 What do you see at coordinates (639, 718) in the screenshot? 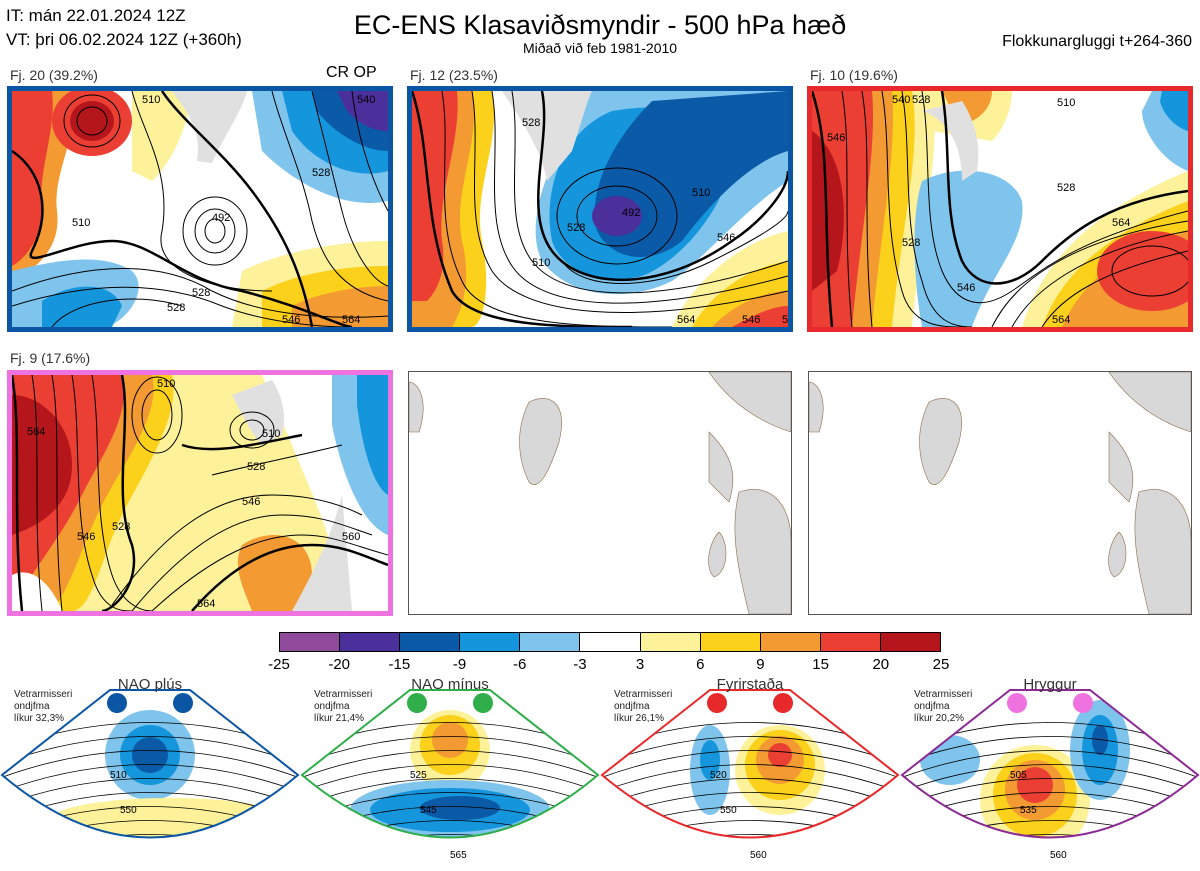
I see `regime-note-3: líkur 26,1%` at bounding box center [639, 718].